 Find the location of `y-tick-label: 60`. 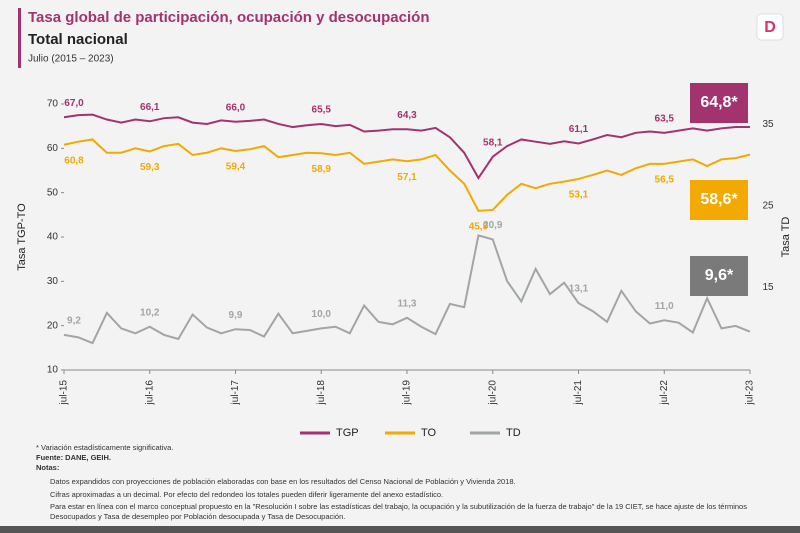

y-tick-label: 60 is located at coordinates (53, 148).